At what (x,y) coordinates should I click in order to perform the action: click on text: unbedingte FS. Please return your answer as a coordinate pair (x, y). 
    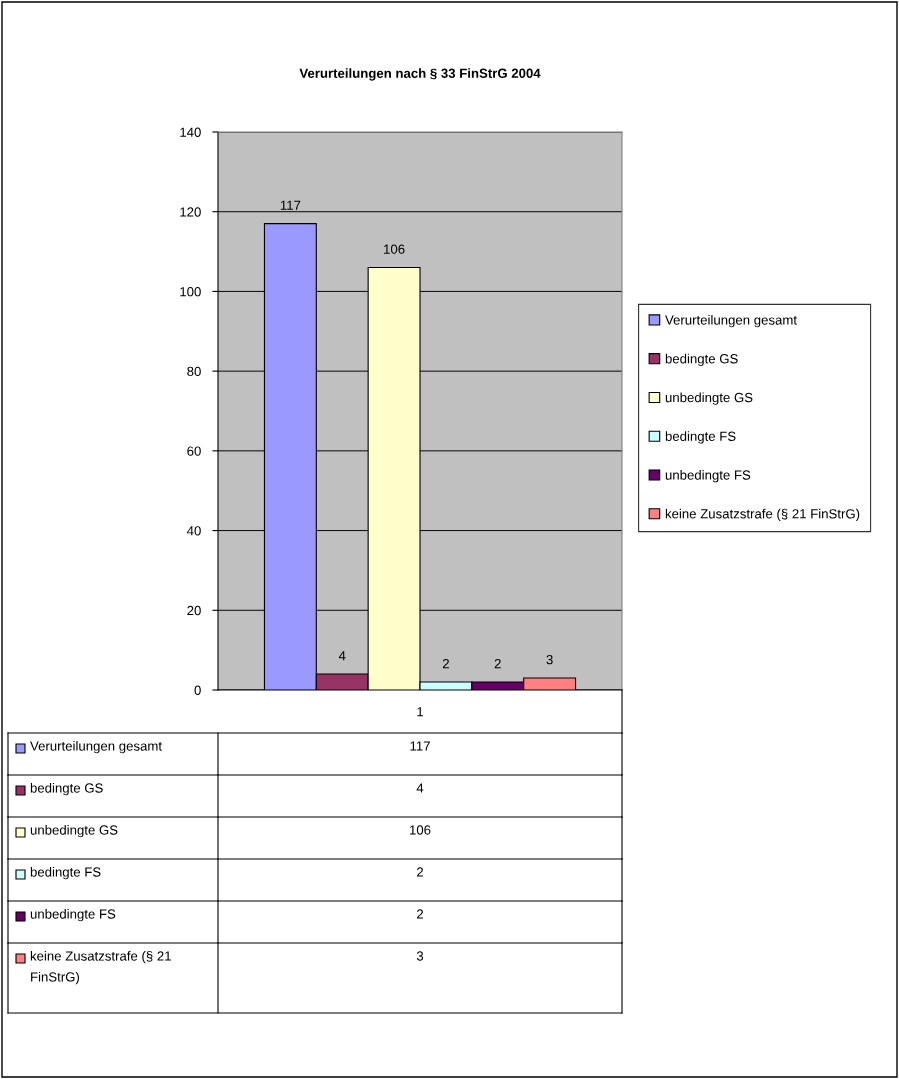
    Looking at the image, I should click on (73, 915).